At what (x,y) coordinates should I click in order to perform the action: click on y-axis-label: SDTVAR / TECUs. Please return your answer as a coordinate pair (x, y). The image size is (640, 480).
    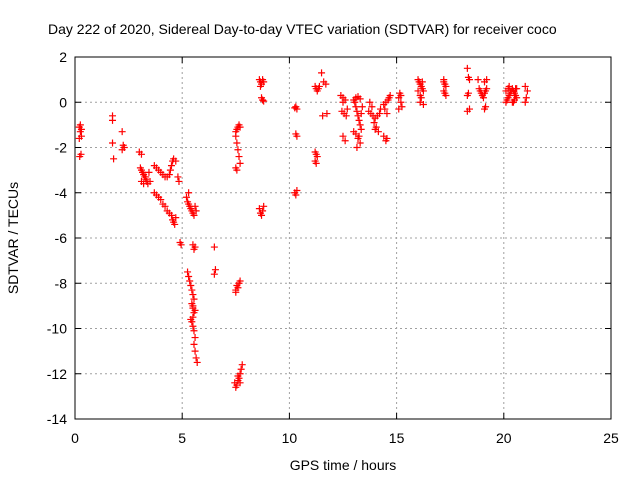
    Looking at the image, I should click on (13, 238).